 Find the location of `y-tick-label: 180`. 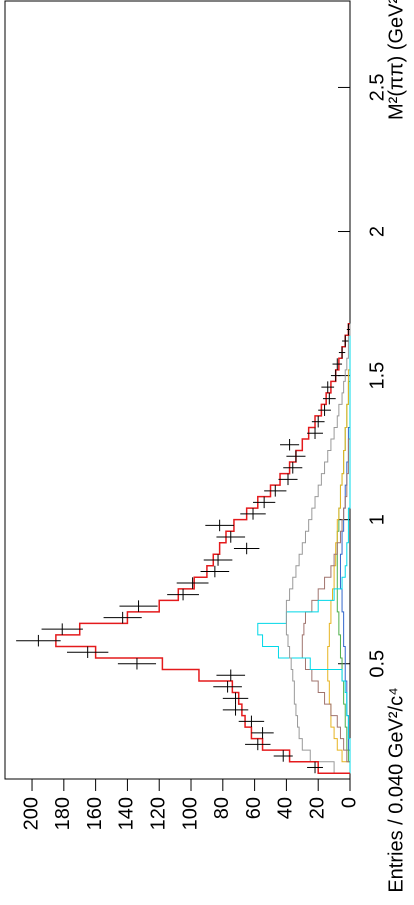

y-tick-label: 180 is located at coordinates (63, 813).